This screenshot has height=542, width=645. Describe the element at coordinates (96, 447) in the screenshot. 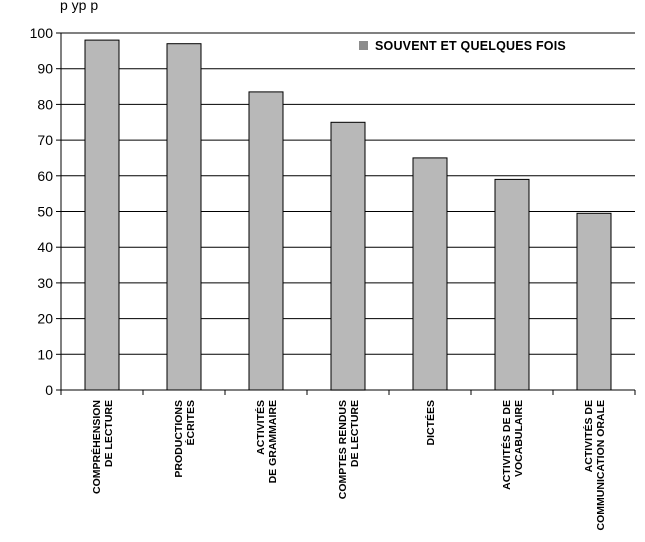

I see `x-tick-label-line: COMPRÉHENSION` at that location.